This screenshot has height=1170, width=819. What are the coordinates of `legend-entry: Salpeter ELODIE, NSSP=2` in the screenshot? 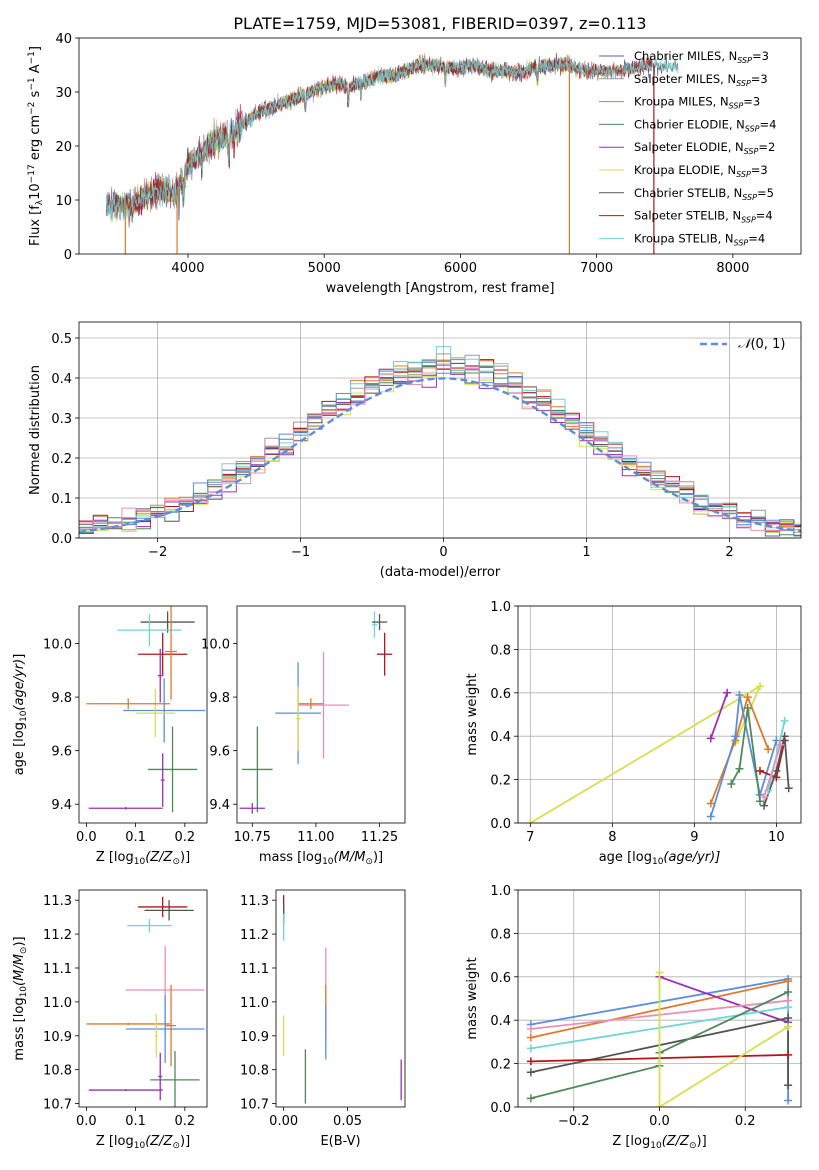 It's located at (704, 148).